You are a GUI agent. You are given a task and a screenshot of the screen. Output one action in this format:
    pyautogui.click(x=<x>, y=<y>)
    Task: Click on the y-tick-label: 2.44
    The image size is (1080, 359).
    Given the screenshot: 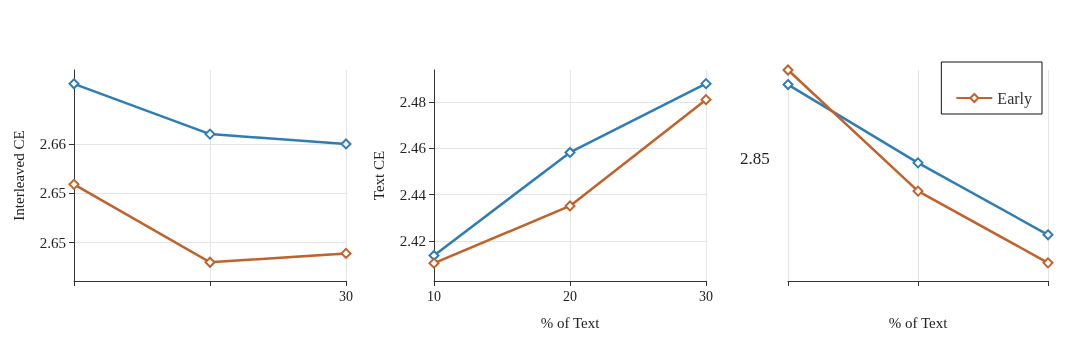 What is the action you would take?
    pyautogui.click(x=413, y=194)
    